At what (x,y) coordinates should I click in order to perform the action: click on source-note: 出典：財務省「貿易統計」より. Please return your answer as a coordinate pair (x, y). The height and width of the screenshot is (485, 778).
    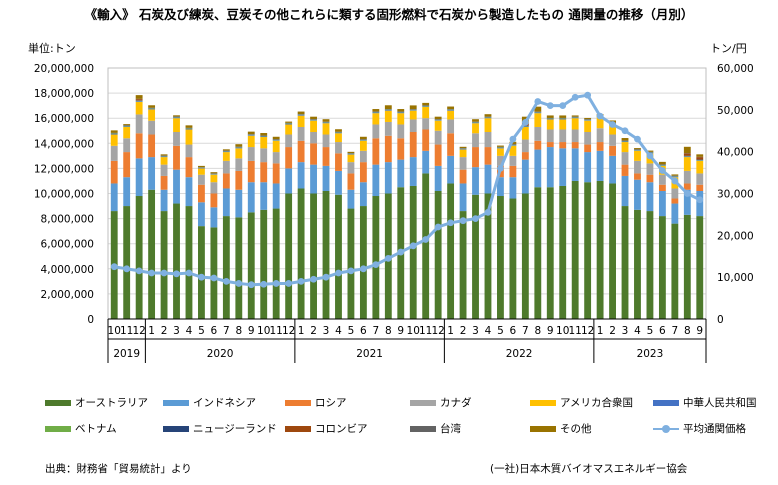
    Looking at the image, I should click on (118, 469).